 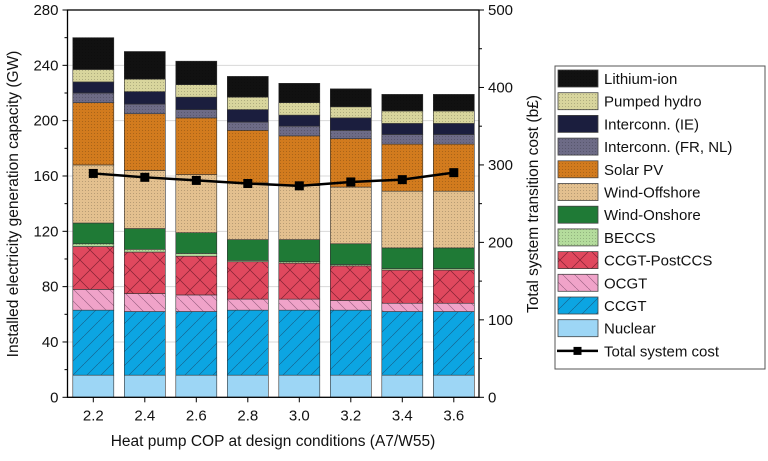 What do you see at coordinates (45, 176) in the screenshot?
I see `y-tick-label: 160` at bounding box center [45, 176].